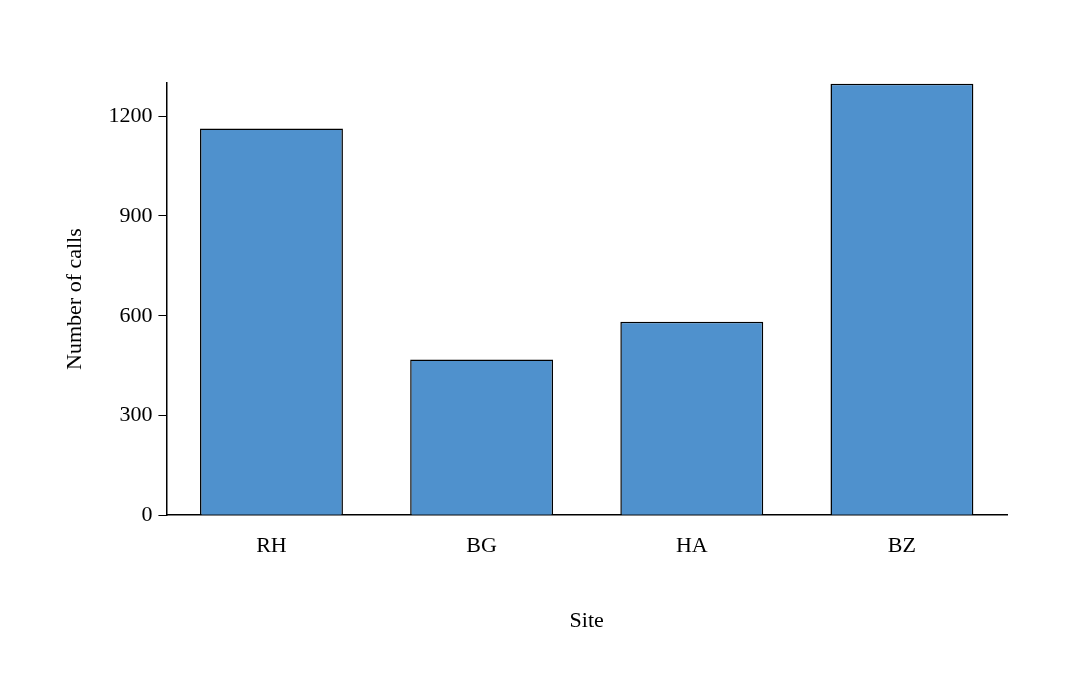 Image resolution: width=1090 pixels, height=676 pixels. What do you see at coordinates (136, 414) in the screenshot?
I see `y-tick-label: 300` at bounding box center [136, 414].